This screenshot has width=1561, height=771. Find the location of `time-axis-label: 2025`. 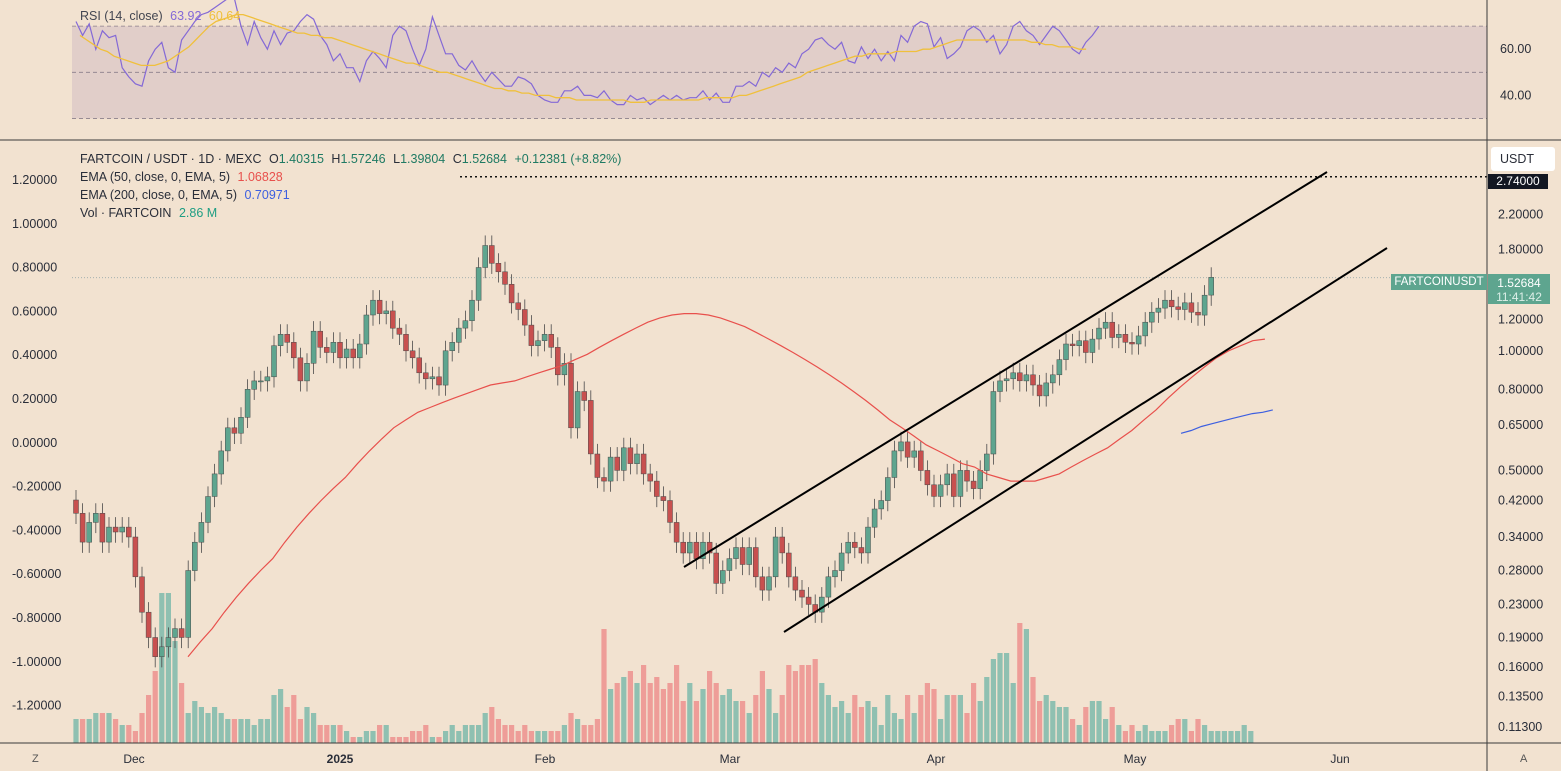

time-axis-label: 2025 is located at coordinates (340, 759).